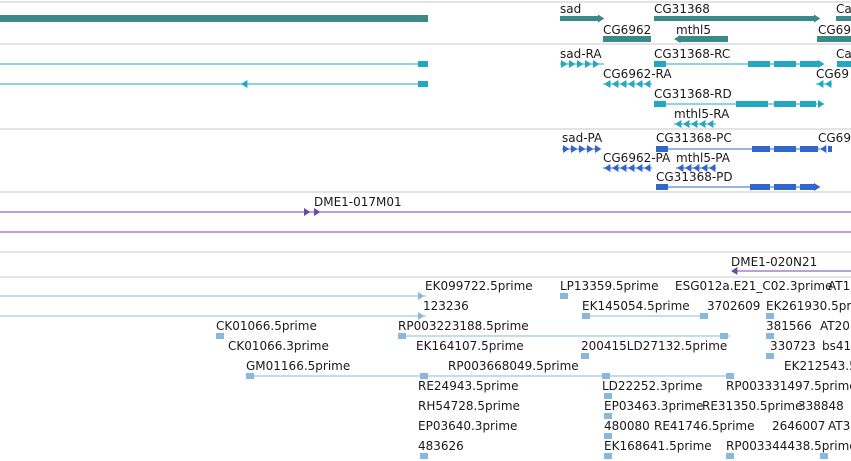  Describe the element at coordinates (358, 202) in the screenshot. I see `amplicon-label-dme1-017m01: DME1-017M01` at that location.